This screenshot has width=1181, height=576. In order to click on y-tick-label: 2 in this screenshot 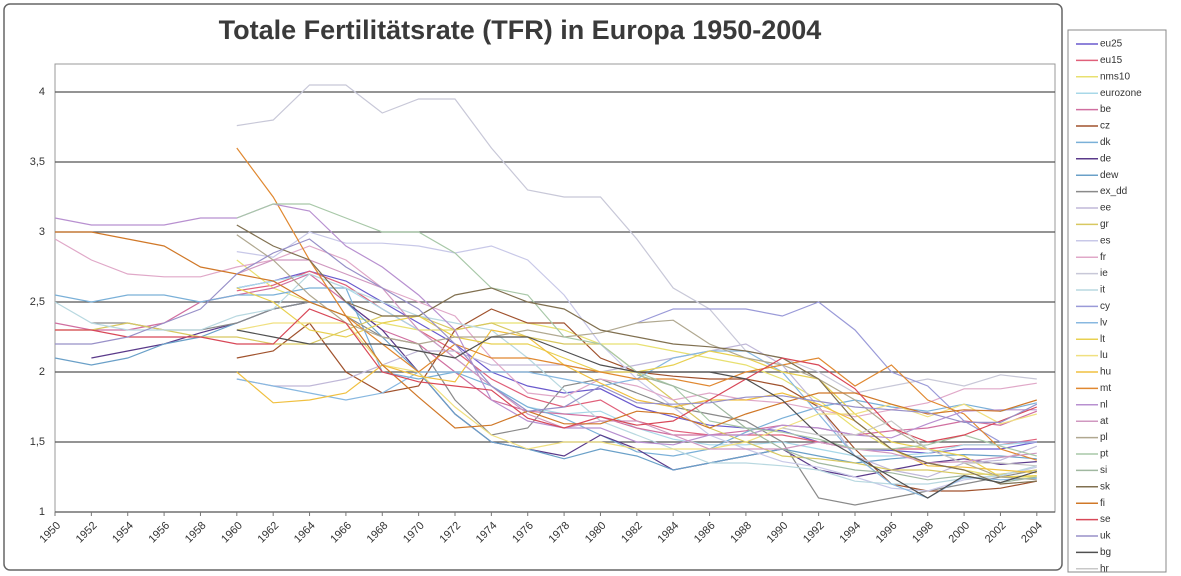, I will do `click(42, 372)`.